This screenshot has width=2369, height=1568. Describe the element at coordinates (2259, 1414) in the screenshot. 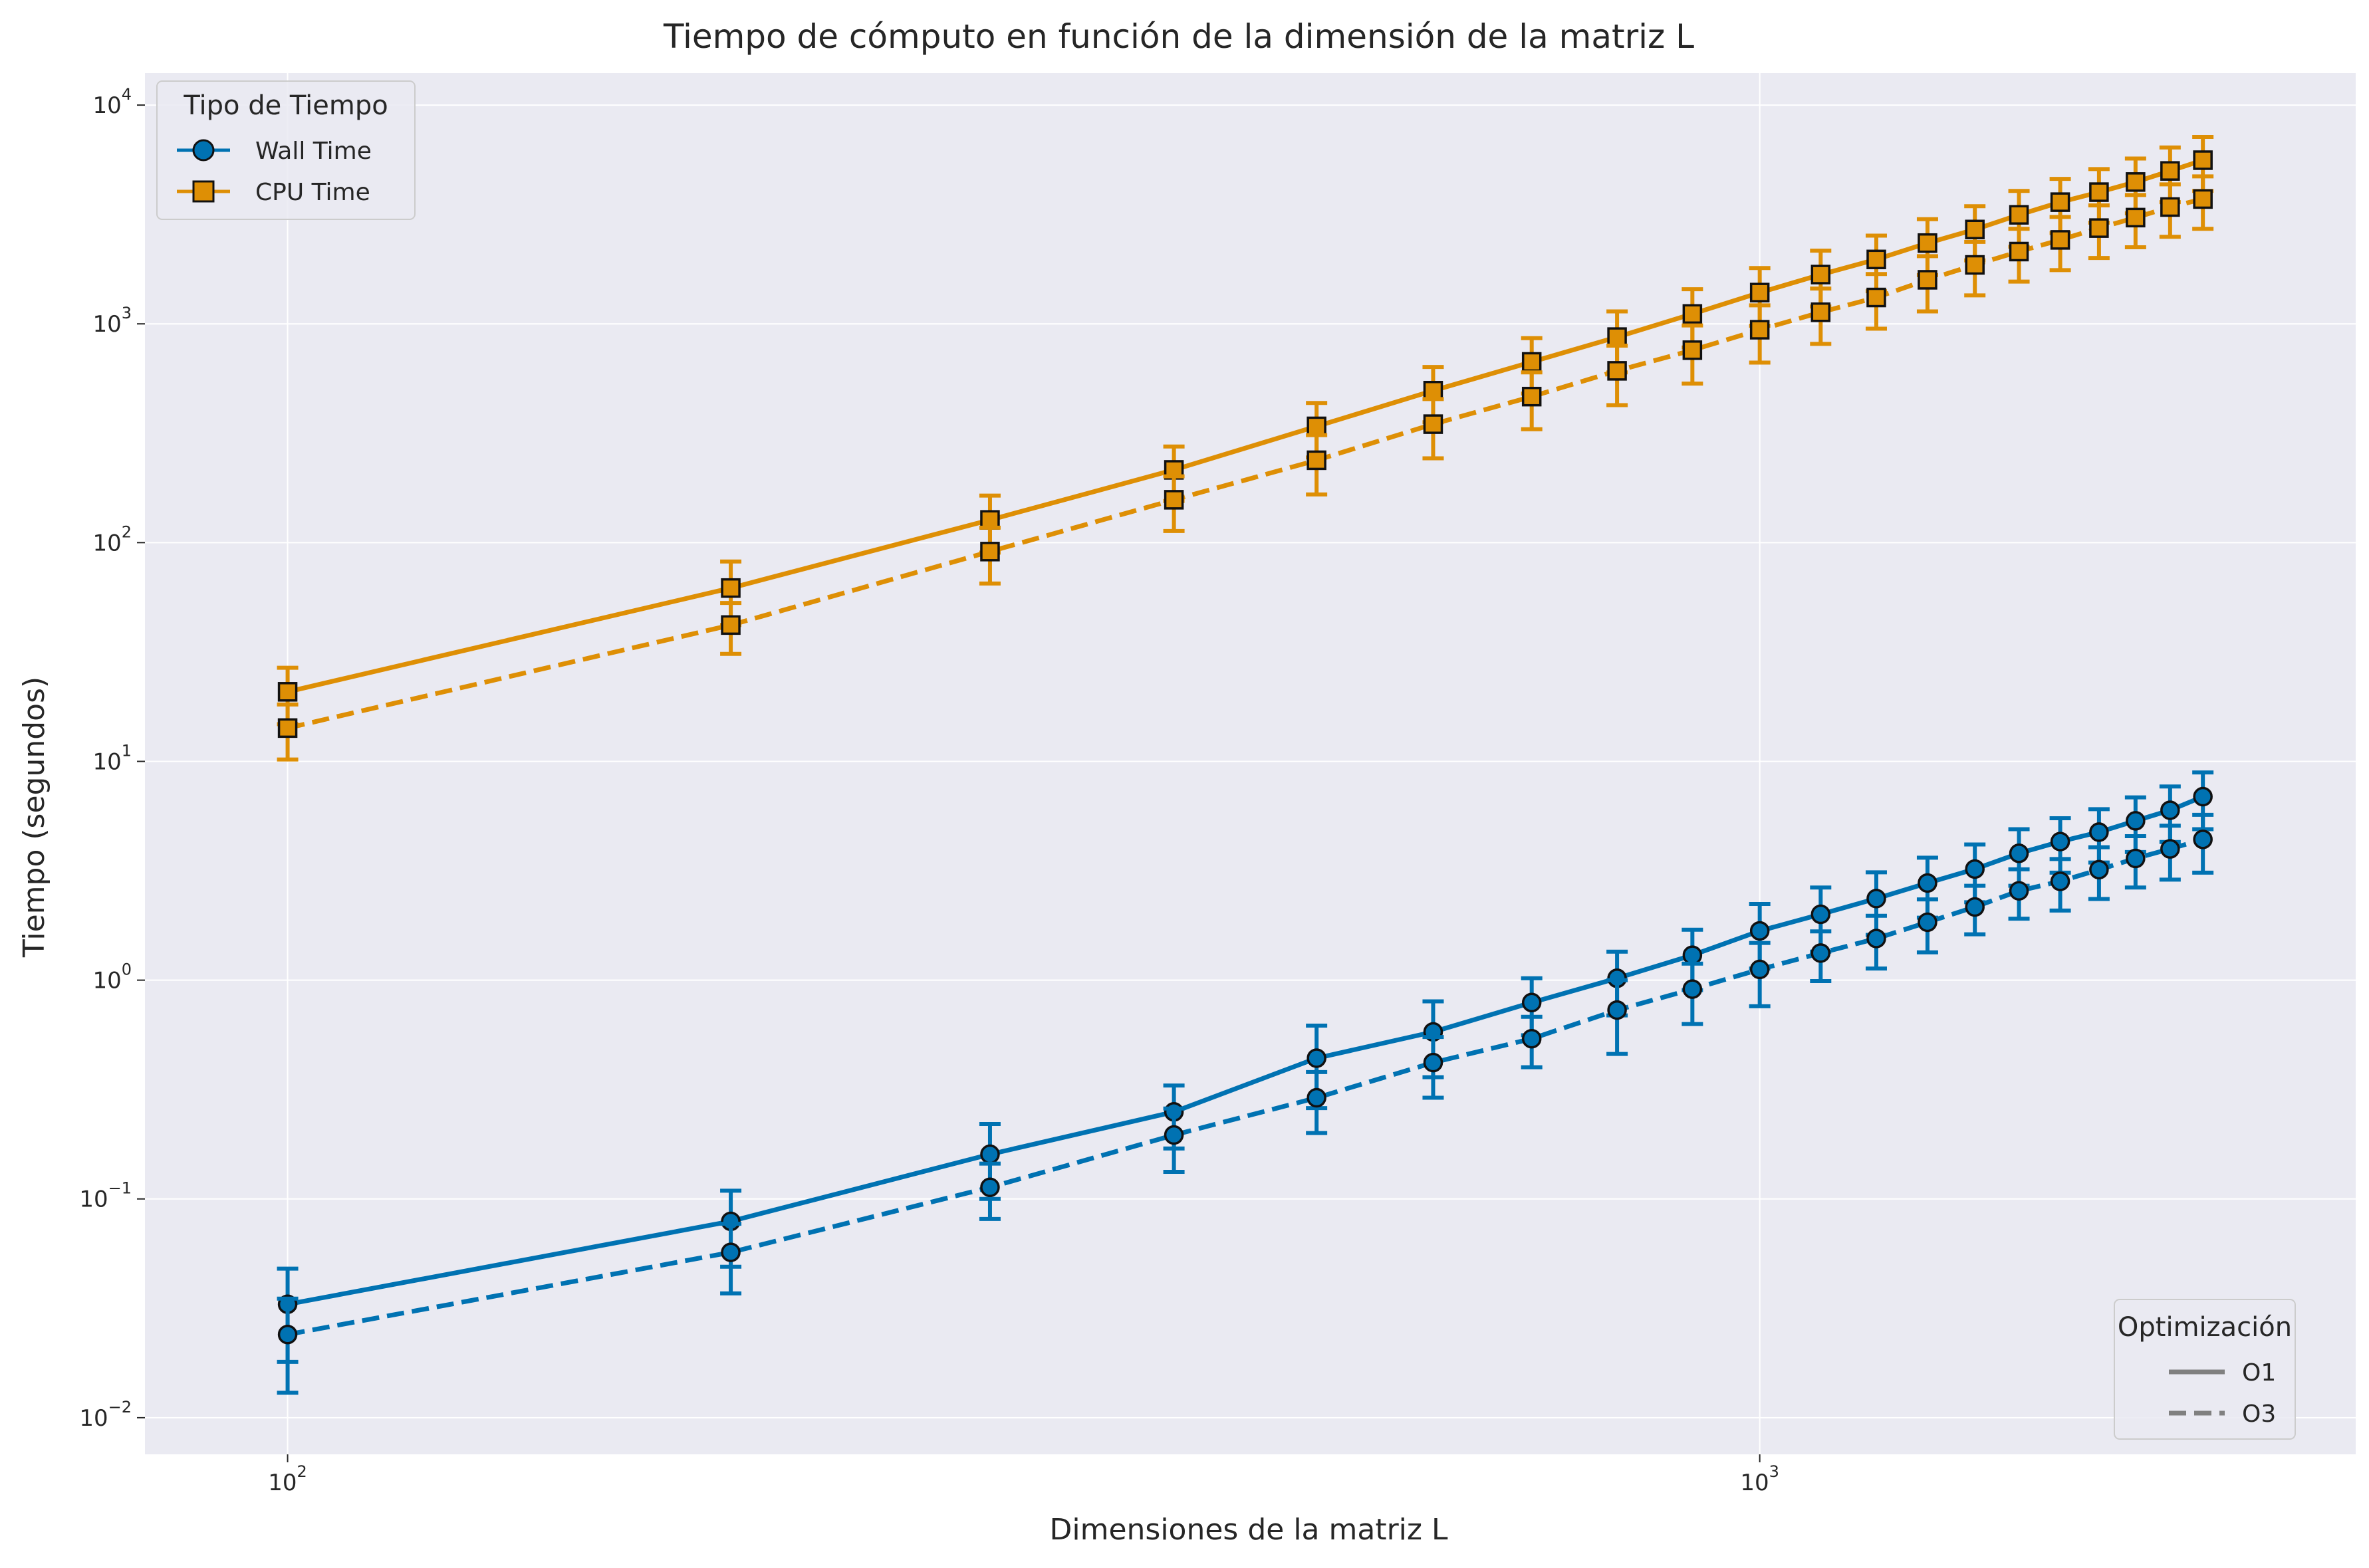

I see `legend-label: O3` at that location.